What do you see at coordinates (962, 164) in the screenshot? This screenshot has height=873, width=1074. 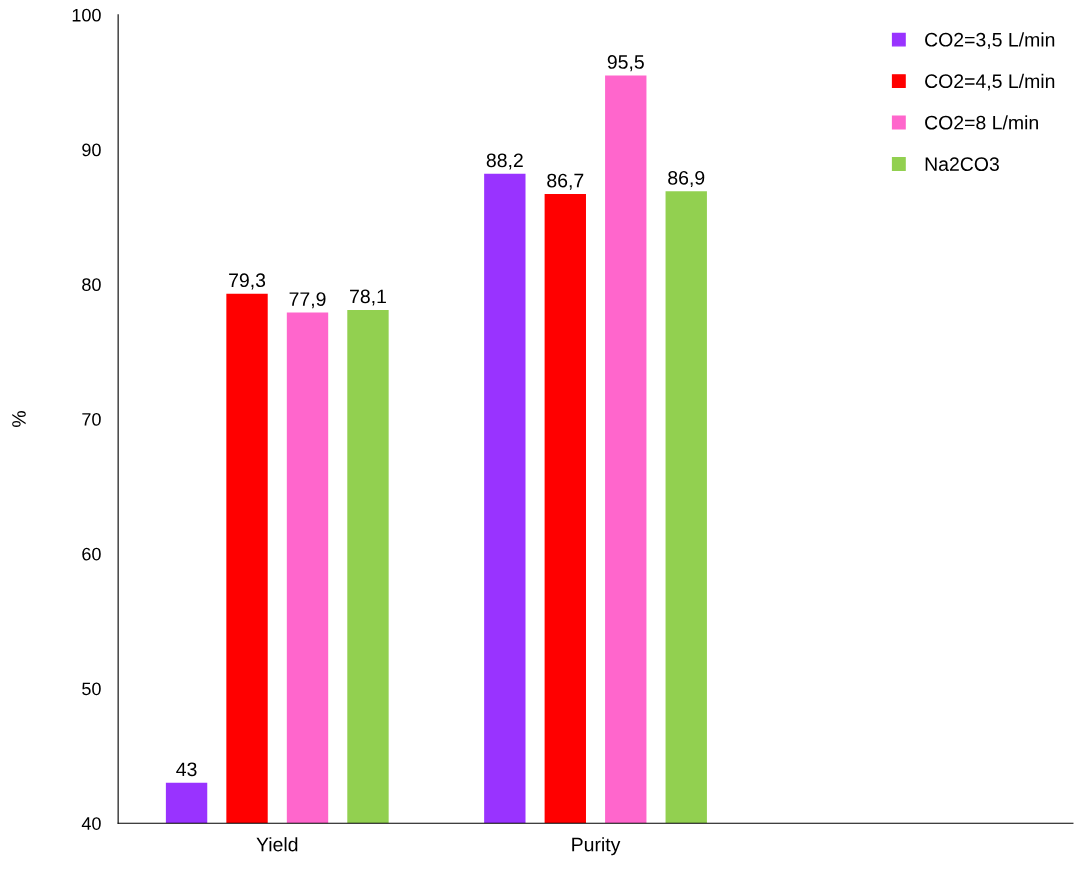 I see `legend-label: Na2CO3` at bounding box center [962, 164].